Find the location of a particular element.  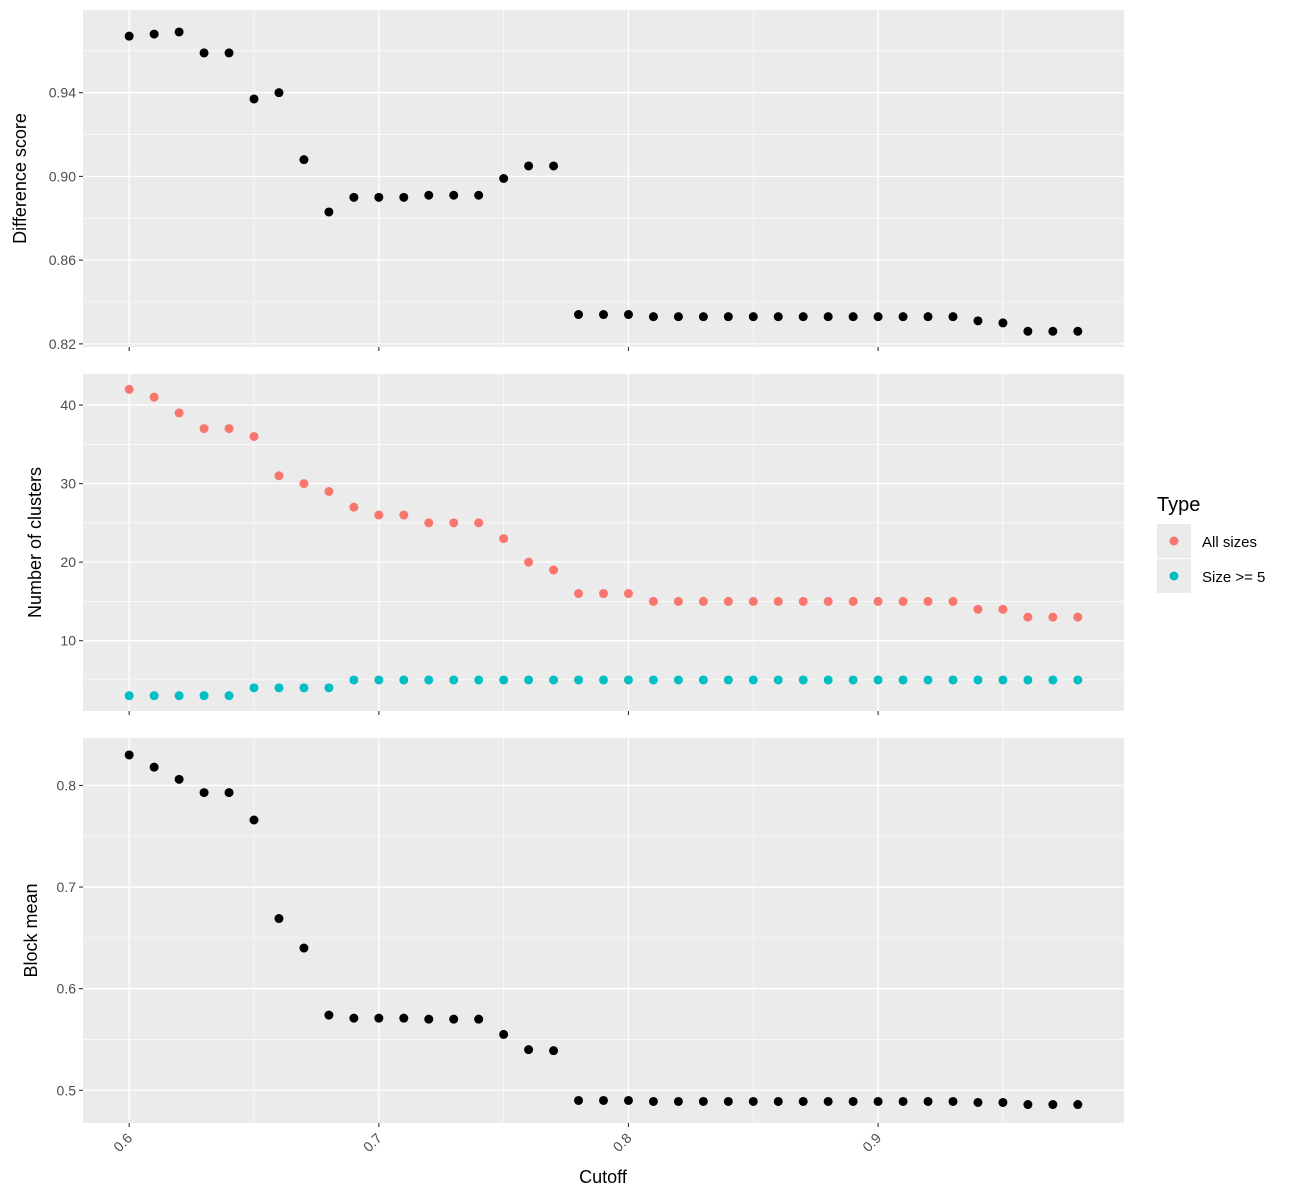

y-tick-label: 0.5 is located at coordinates (67, 1090).